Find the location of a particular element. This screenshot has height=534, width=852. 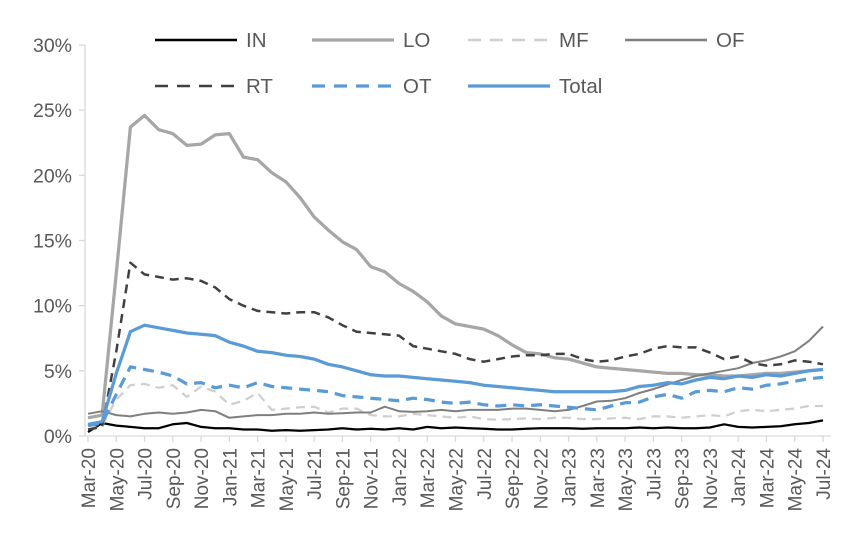

legend-label-IN: IN is located at coordinates (256, 40).